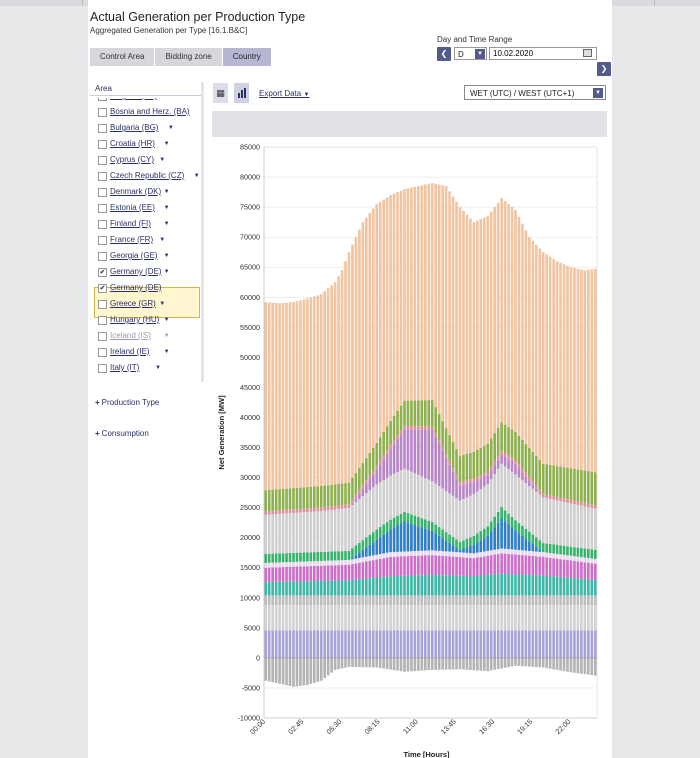 Image resolution: width=700 pixels, height=758 pixels. Describe the element at coordinates (145, 144) in the screenshot. I see `area-item: Croatia (HR) ▼` at that location.